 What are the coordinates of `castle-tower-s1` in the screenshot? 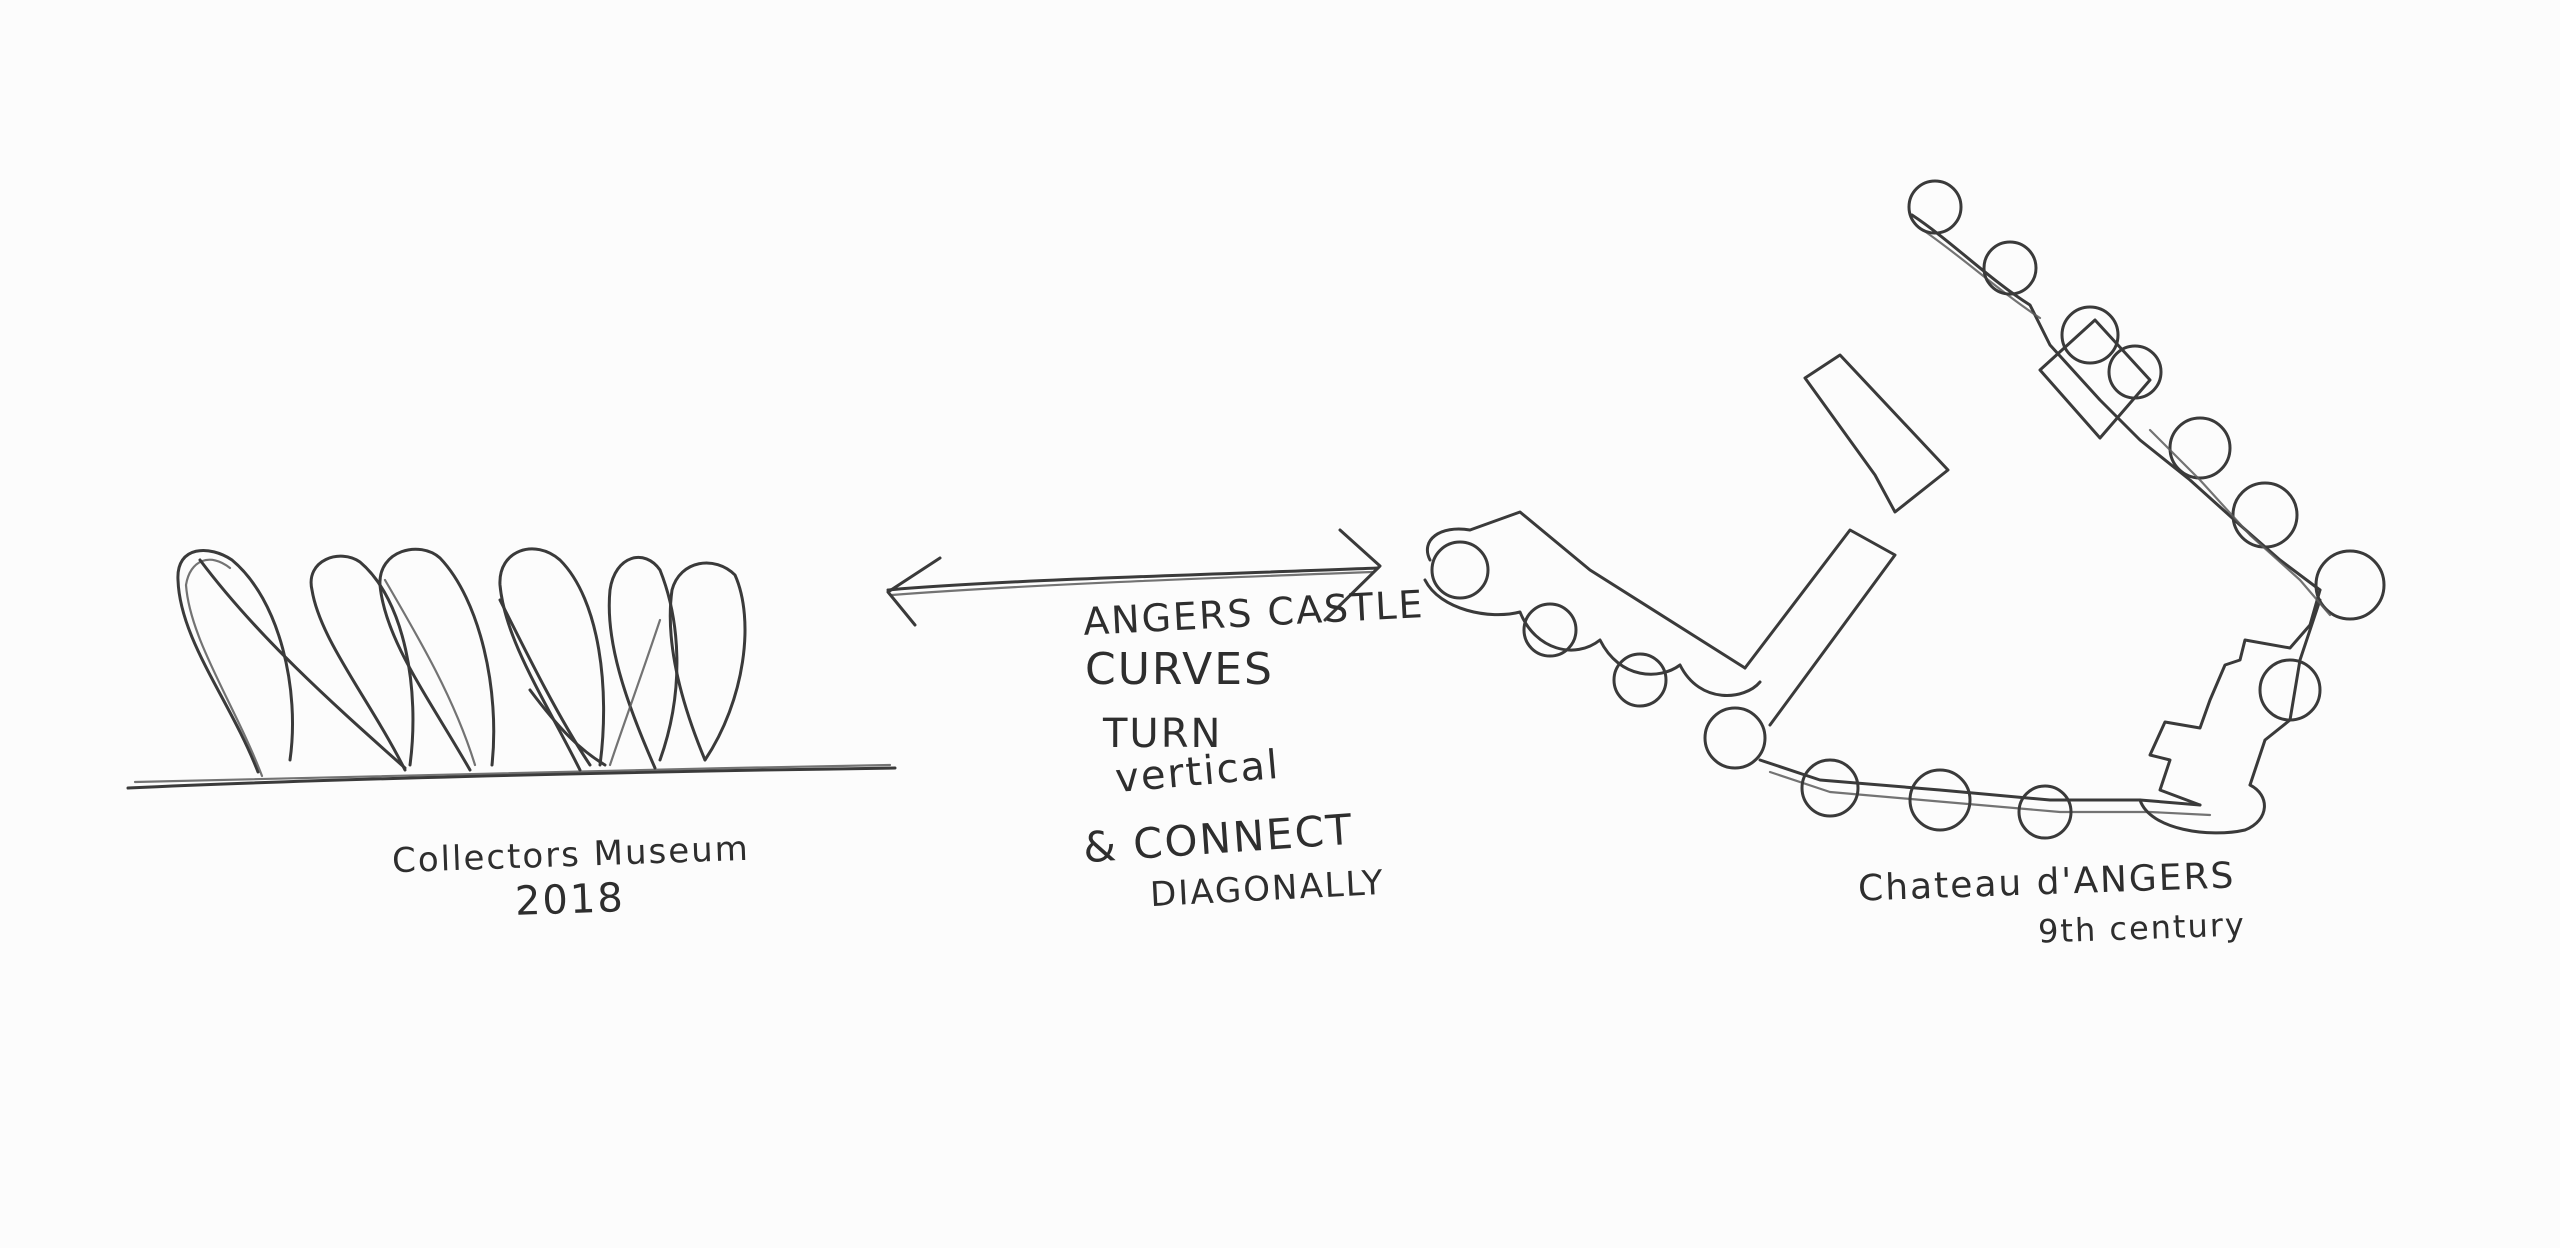 It's located at (1830, 788).